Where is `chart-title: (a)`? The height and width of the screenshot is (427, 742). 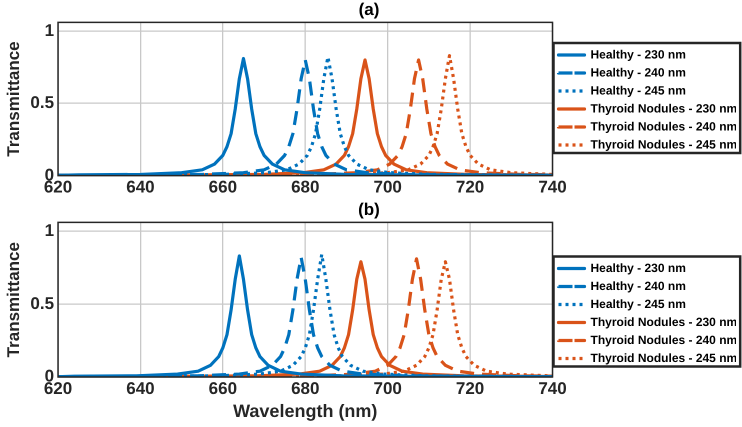 chart-title: (a) is located at coordinates (369, 9).